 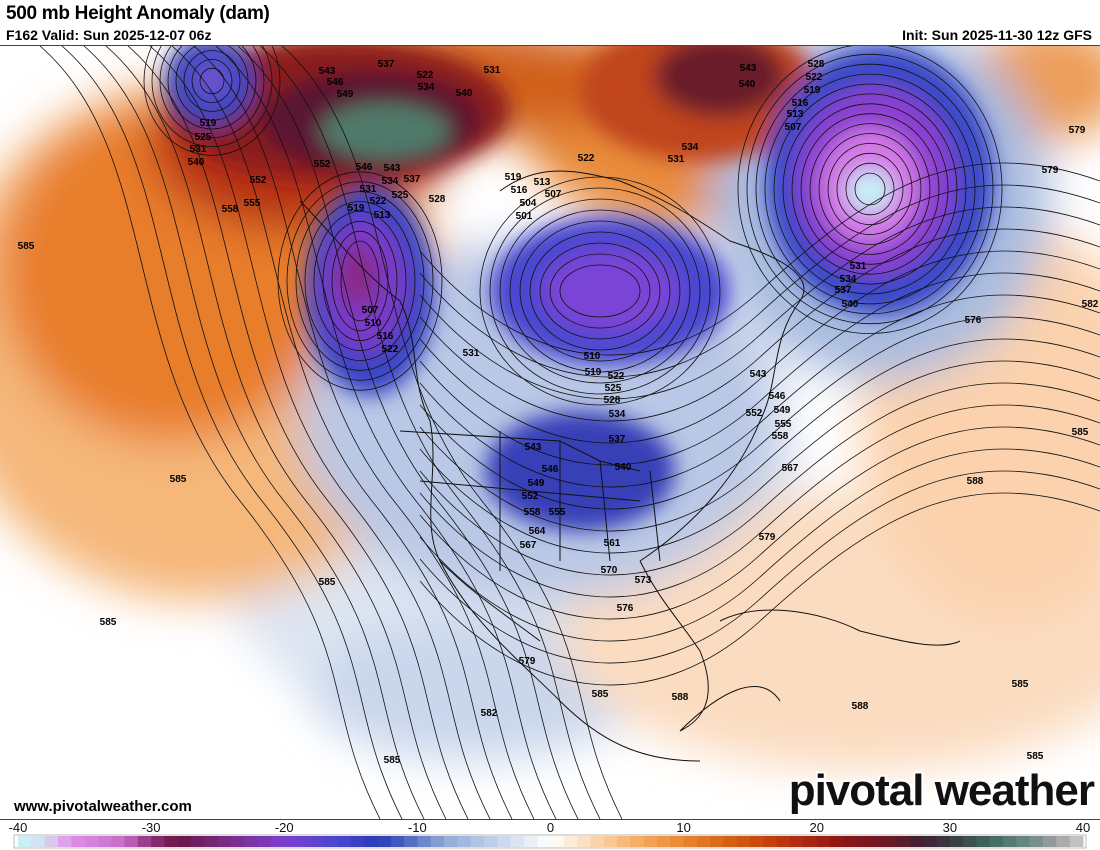 I want to click on colorbar-tick-label: -10, so click(x=417, y=827).